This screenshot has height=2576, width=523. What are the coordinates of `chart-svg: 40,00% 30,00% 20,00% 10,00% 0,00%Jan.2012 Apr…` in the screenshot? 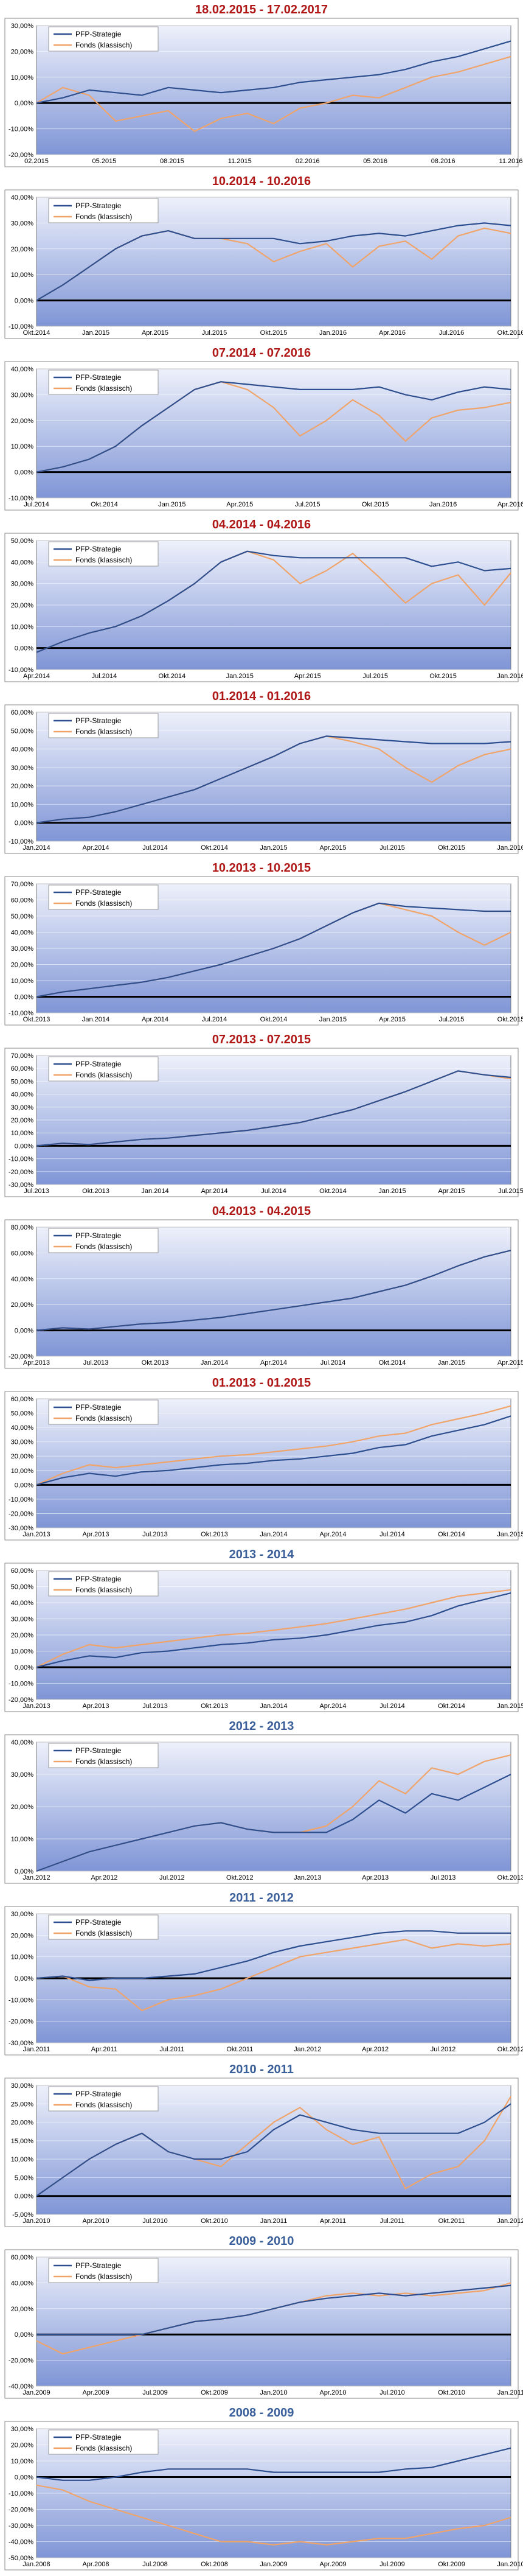 It's located at (263, 1809).